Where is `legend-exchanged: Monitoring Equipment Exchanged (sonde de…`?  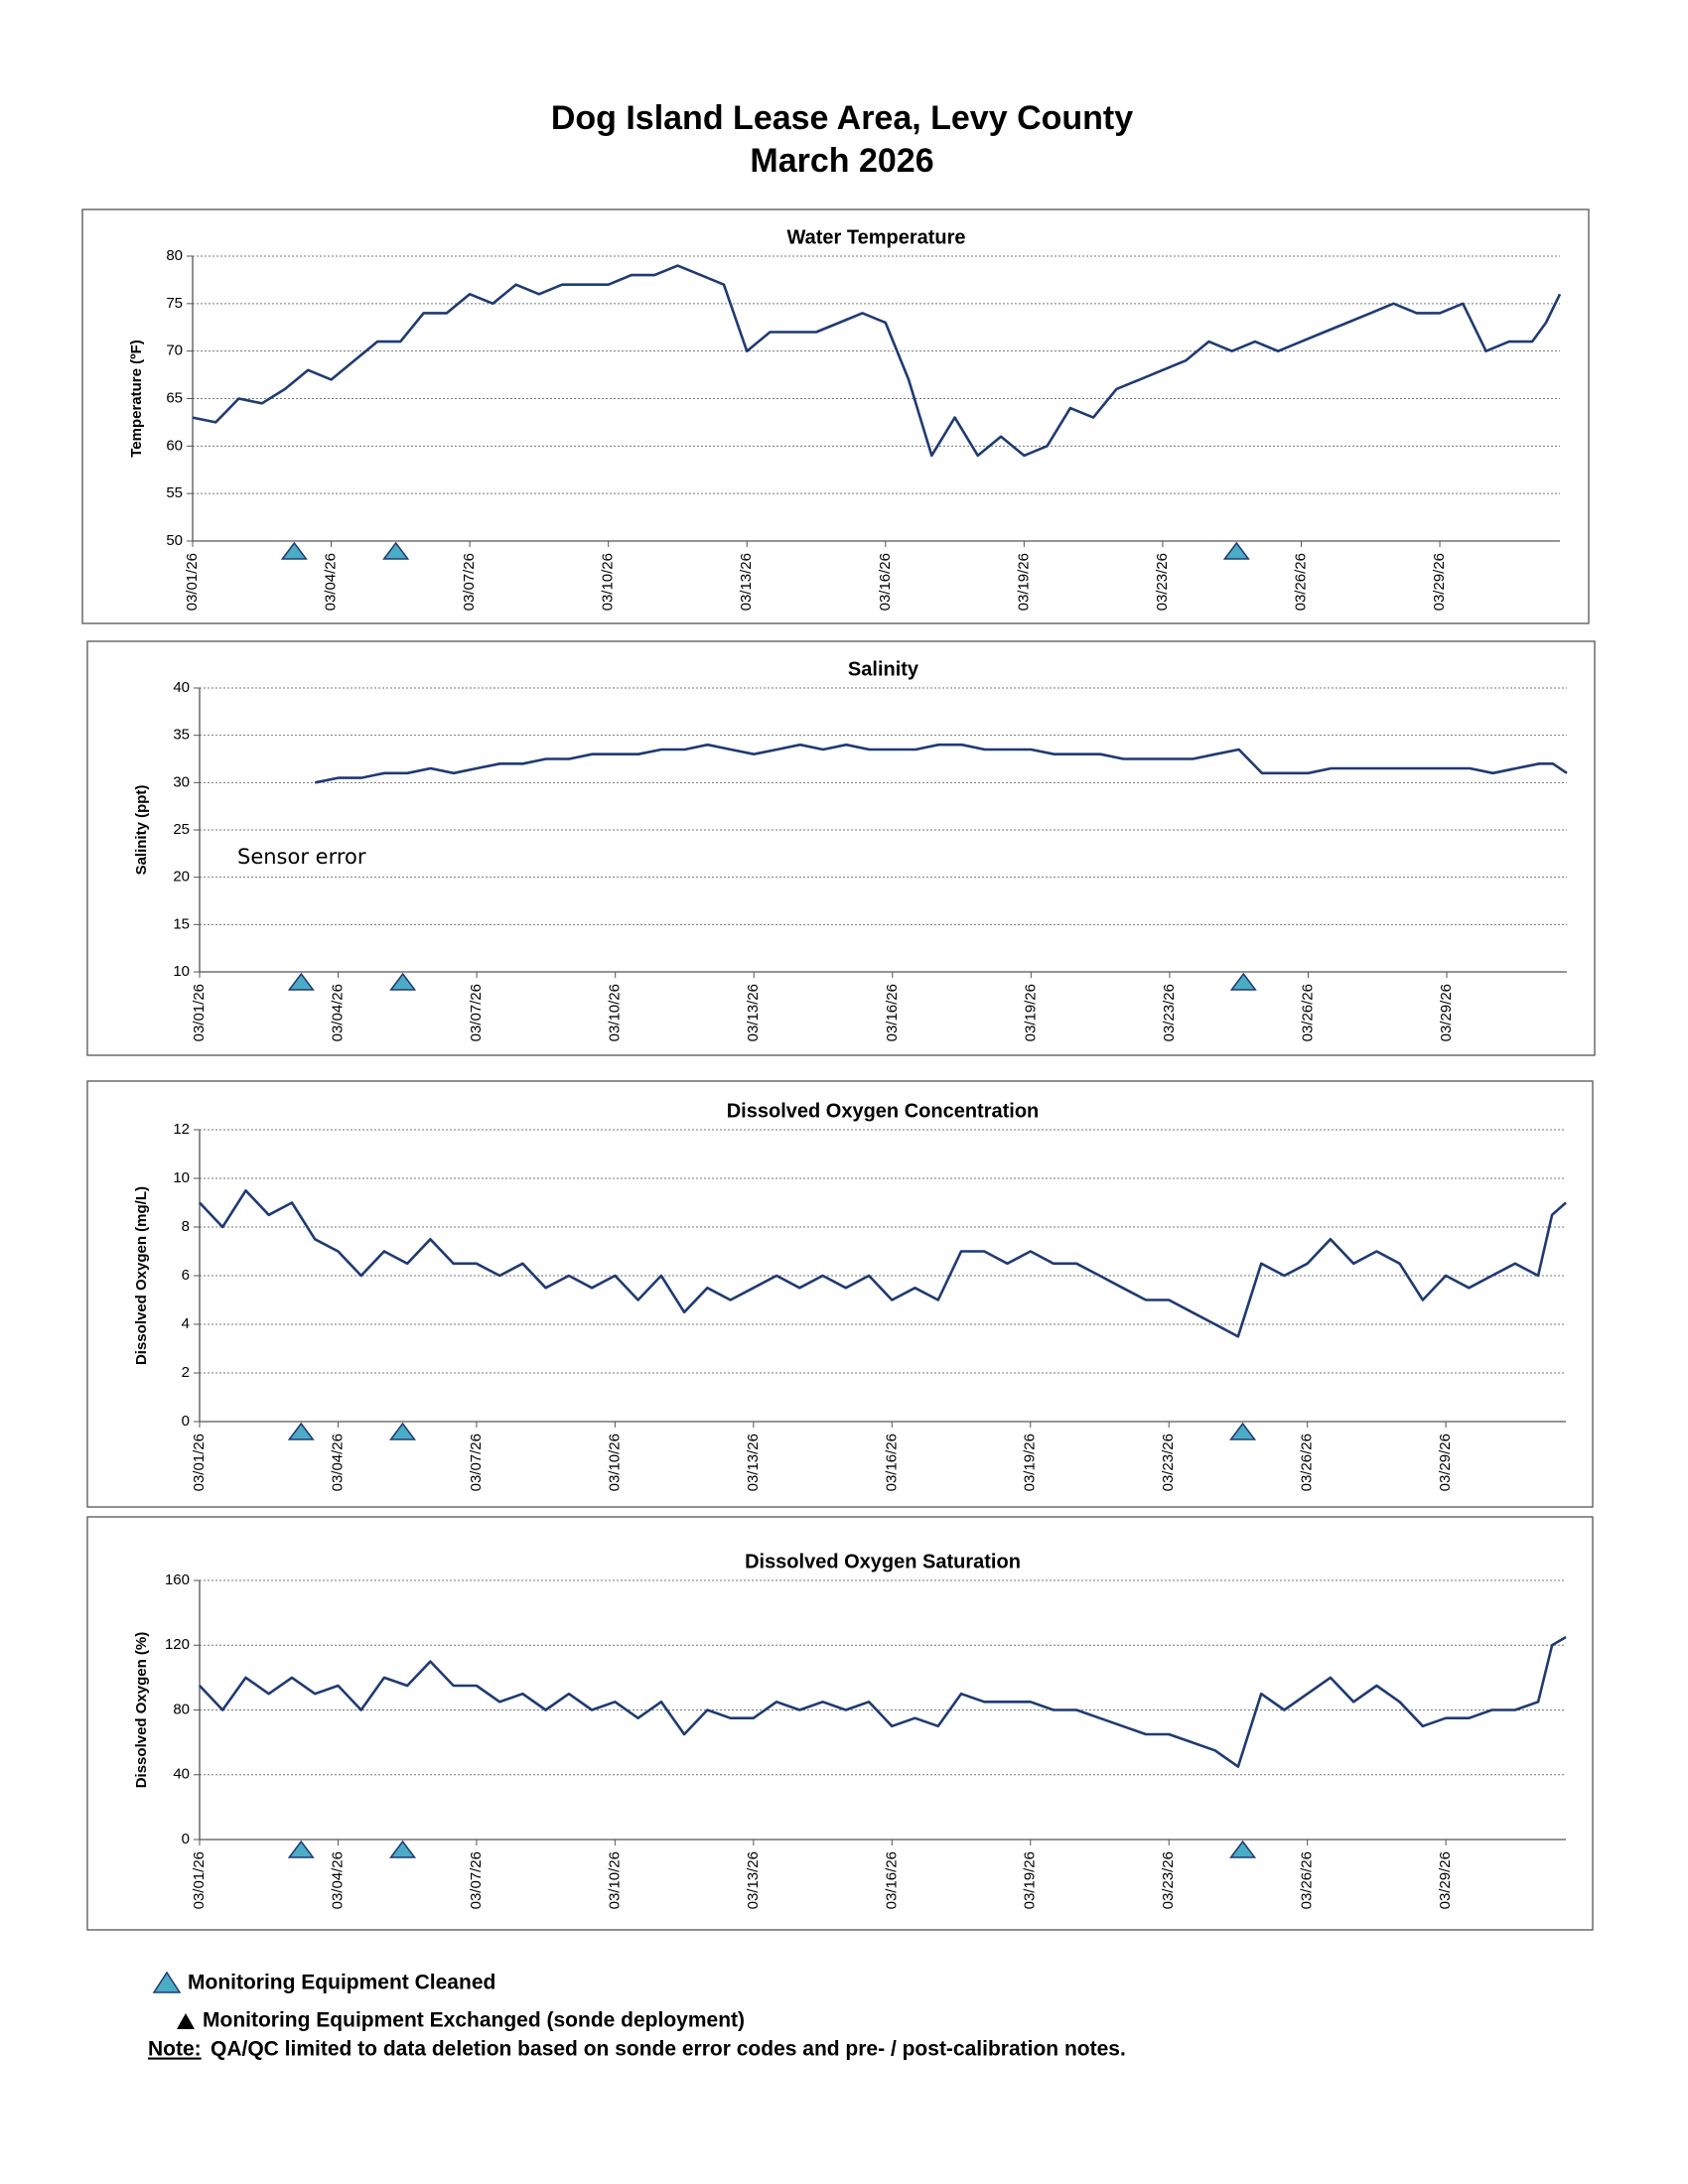
legend-exchanged: Monitoring Equipment Exchanged (sonde de… is located at coordinates (474, 2020).